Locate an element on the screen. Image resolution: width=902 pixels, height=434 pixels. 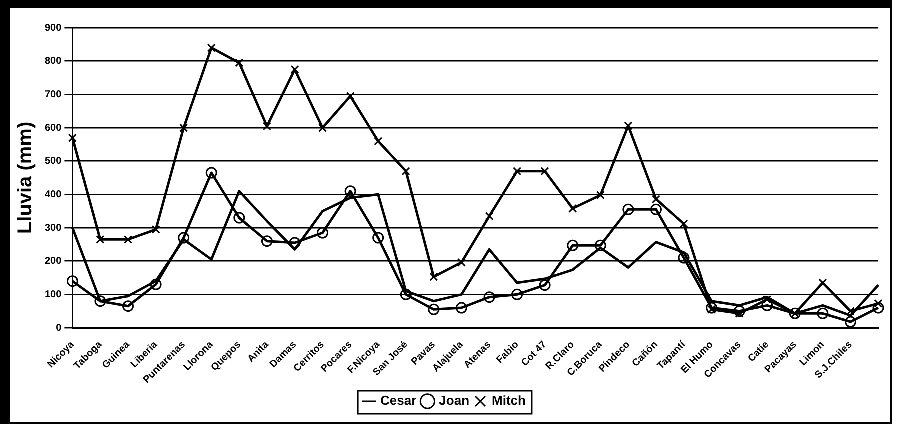
y-tick-label: 500 is located at coordinates (53, 162).